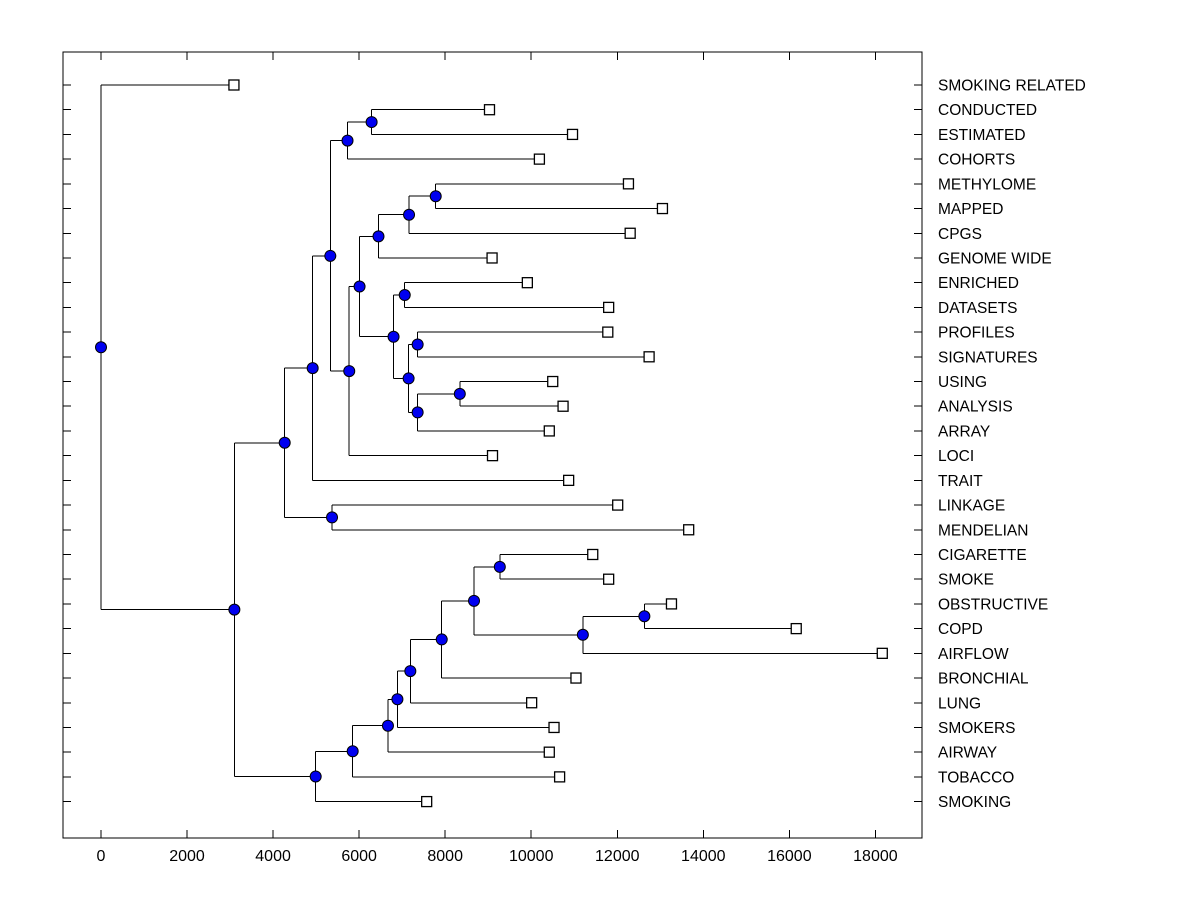 This screenshot has width=1200, height=900. What do you see at coordinates (492, 258) in the screenshot?
I see `leaf-marker-genome-wide` at bounding box center [492, 258].